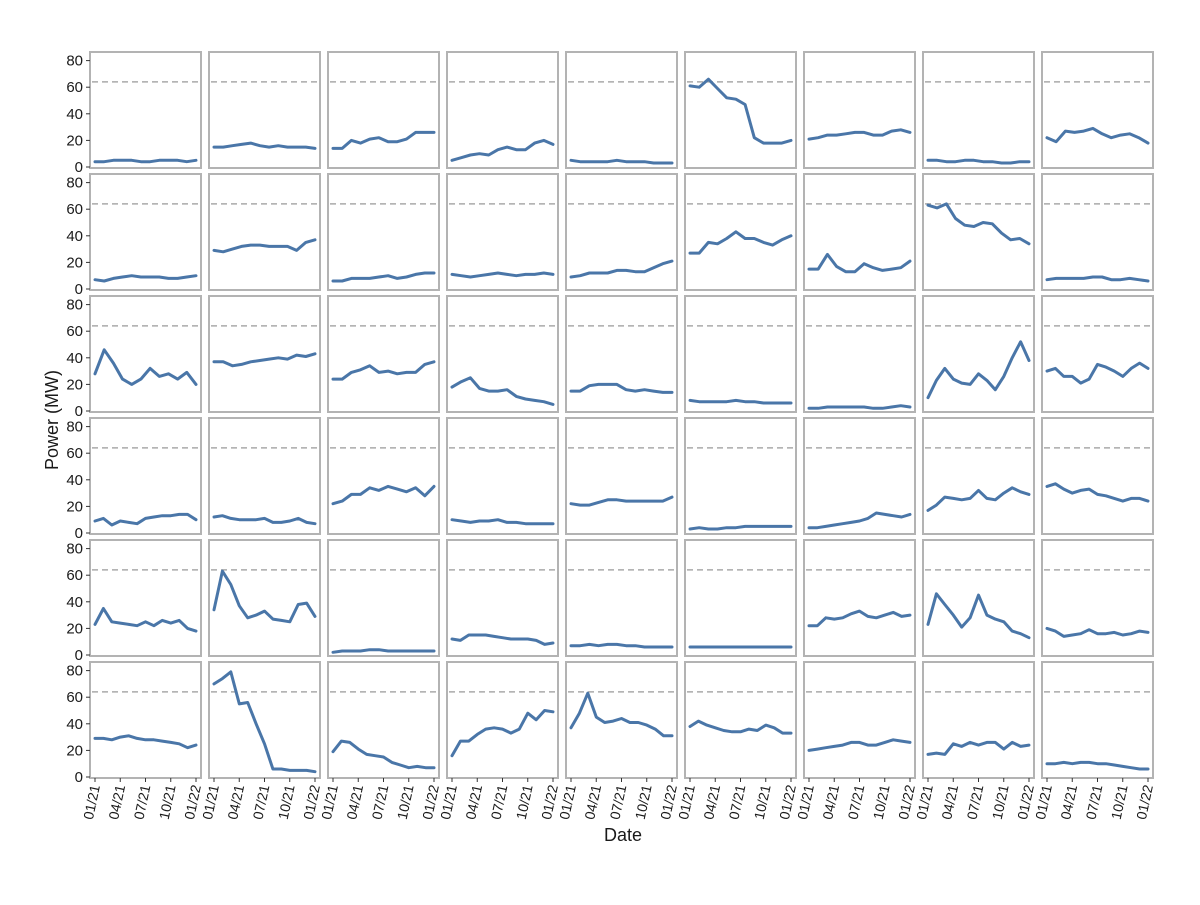  Describe the element at coordinates (380, 741) in the screenshot. I see `panel-6-3: 01/21 04/21 07/21 10/21 01/22` at that location.